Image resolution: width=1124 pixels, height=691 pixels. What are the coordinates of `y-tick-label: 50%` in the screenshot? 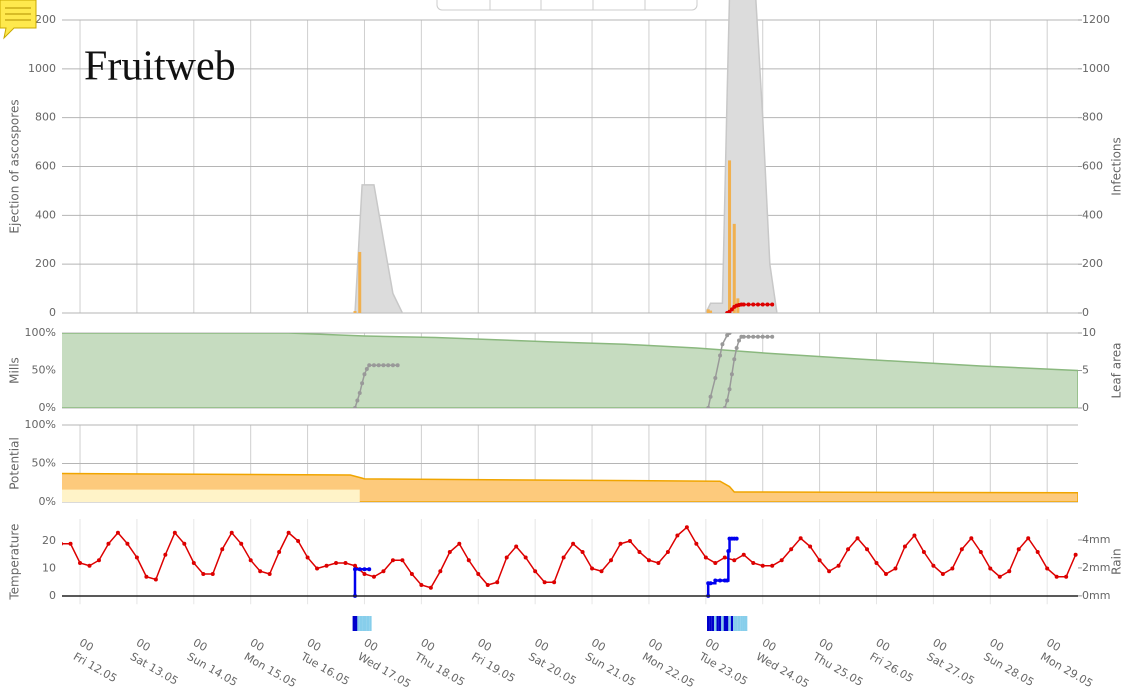 It's located at (44, 463).